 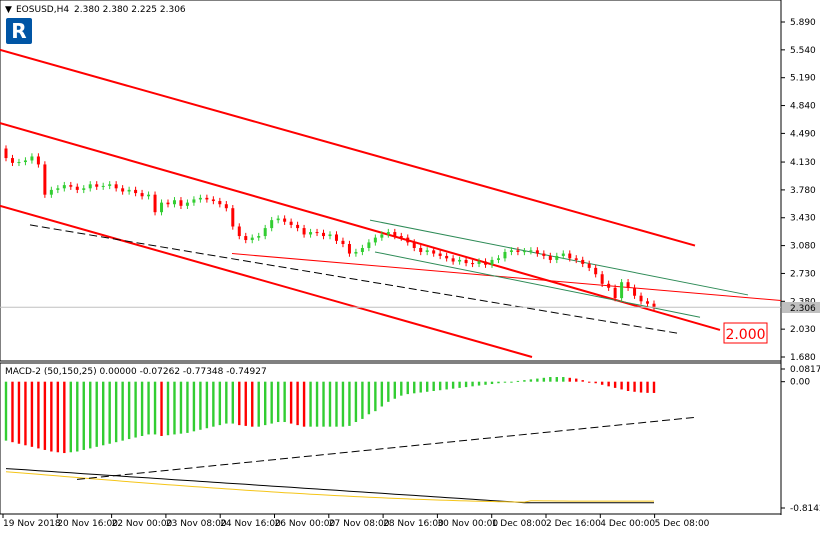 I want to click on price-tick-label: 3.080, so click(x=803, y=247).